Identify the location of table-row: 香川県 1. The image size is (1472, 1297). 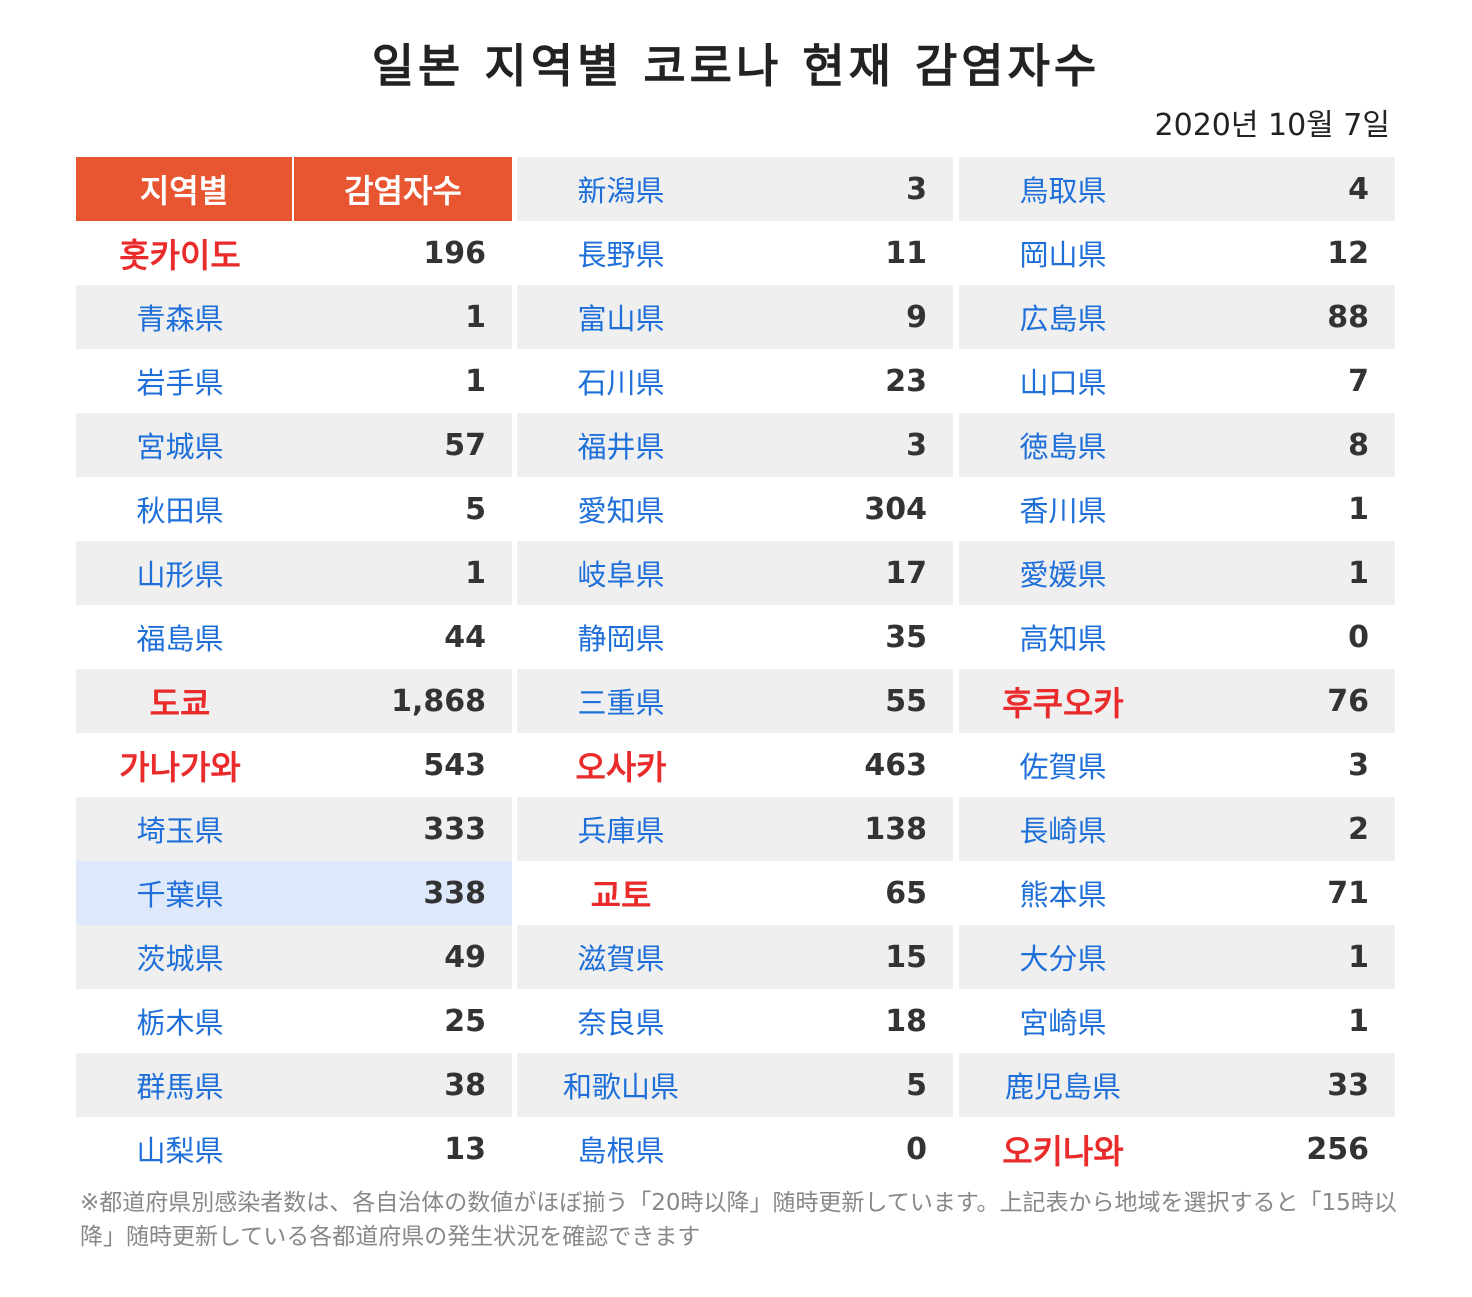
(1177, 509).